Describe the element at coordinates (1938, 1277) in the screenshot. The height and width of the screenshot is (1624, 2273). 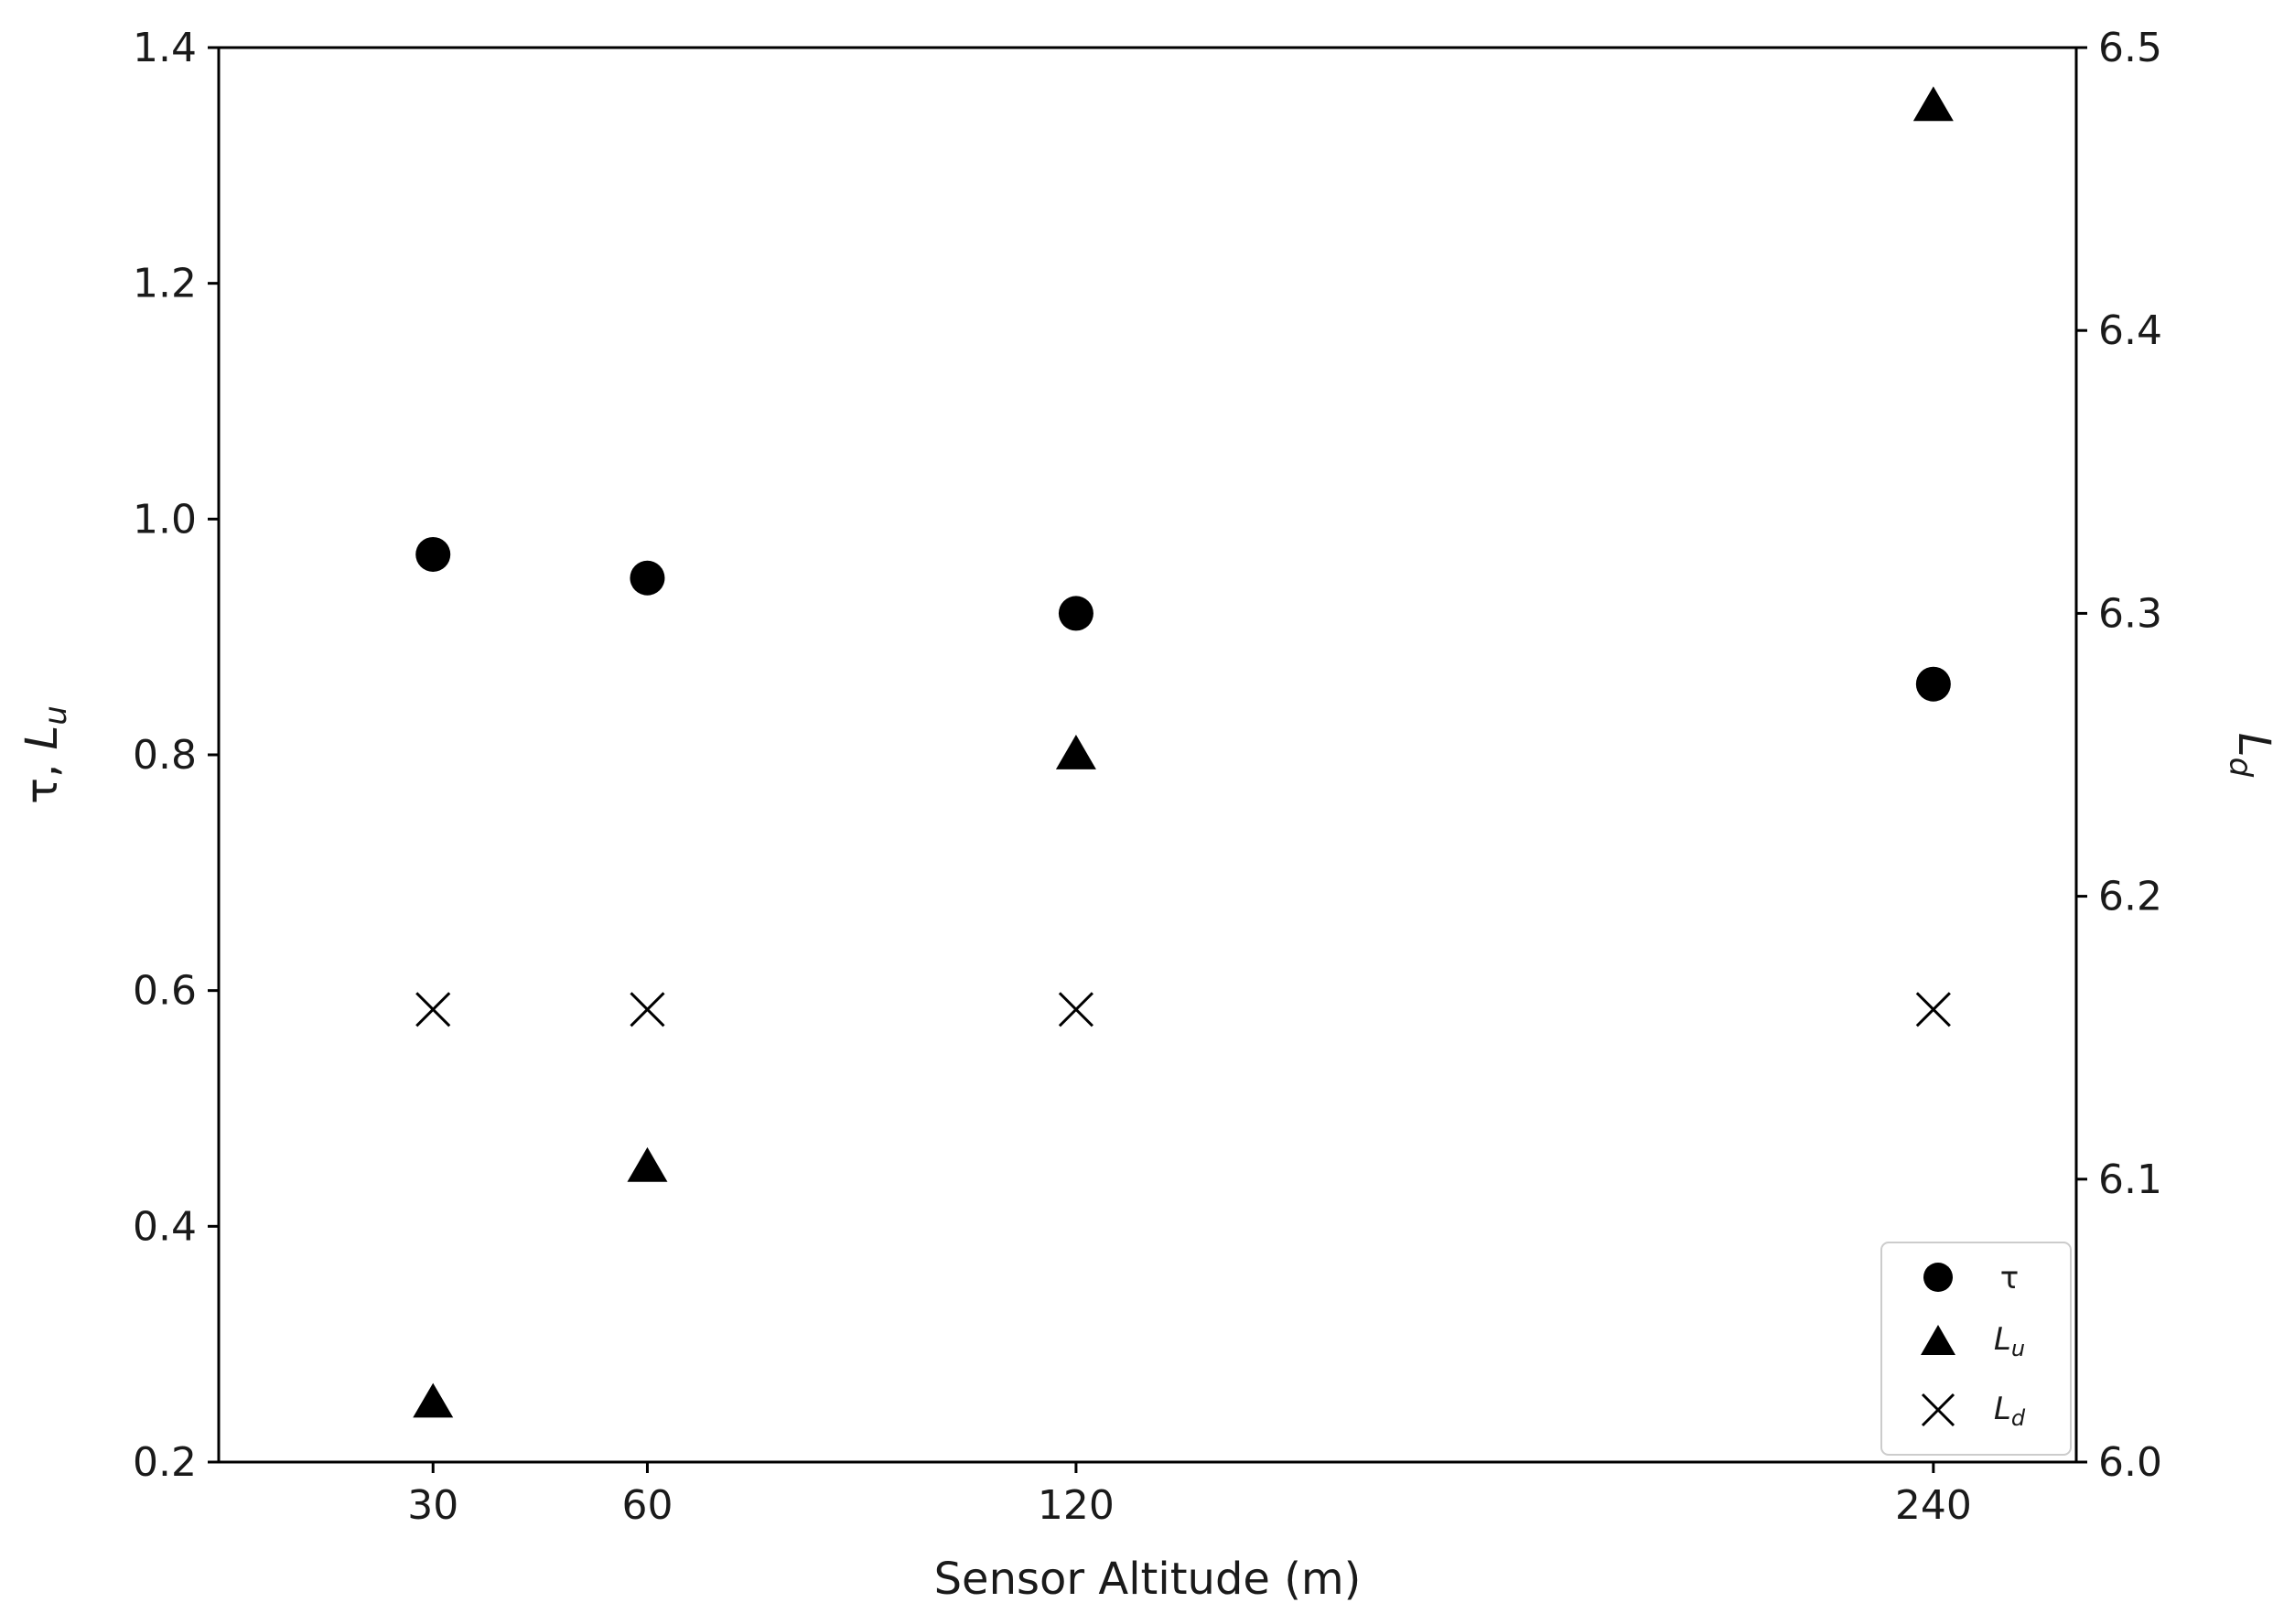
I see `legend-marker-tau` at that location.